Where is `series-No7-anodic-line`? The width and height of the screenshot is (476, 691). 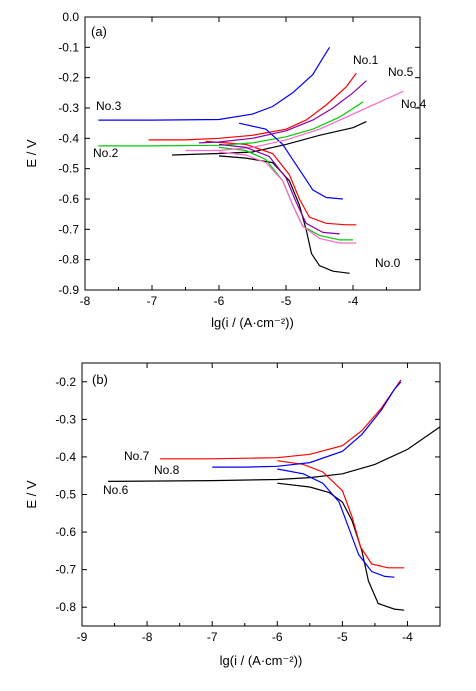 series-No7-anodic-line is located at coordinates (281, 419).